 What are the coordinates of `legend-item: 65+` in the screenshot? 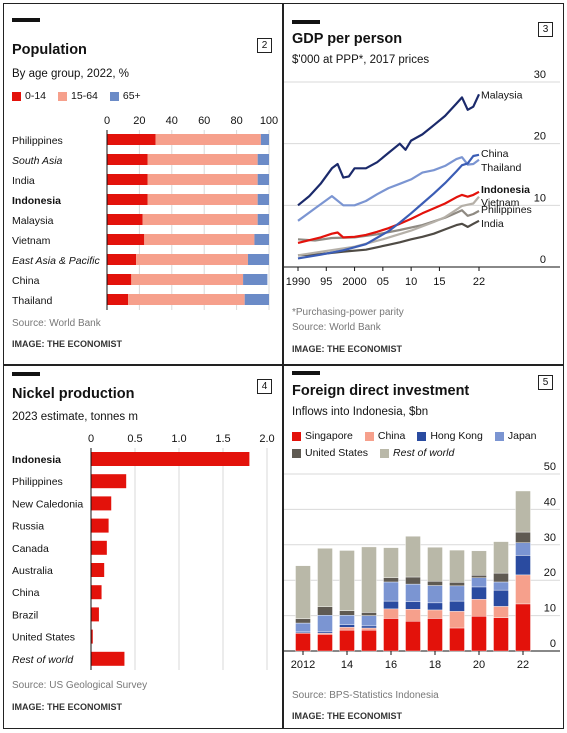 It's located at (125, 96).